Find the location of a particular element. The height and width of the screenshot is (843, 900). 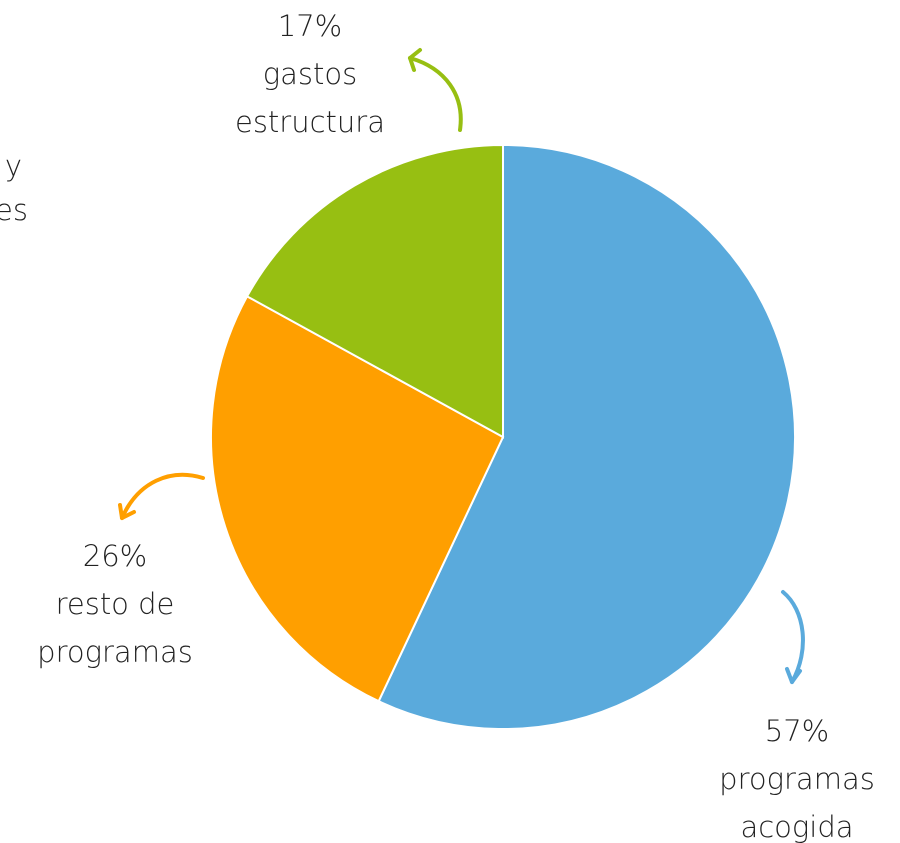

category-label: resto de programas is located at coordinates (115, 628).